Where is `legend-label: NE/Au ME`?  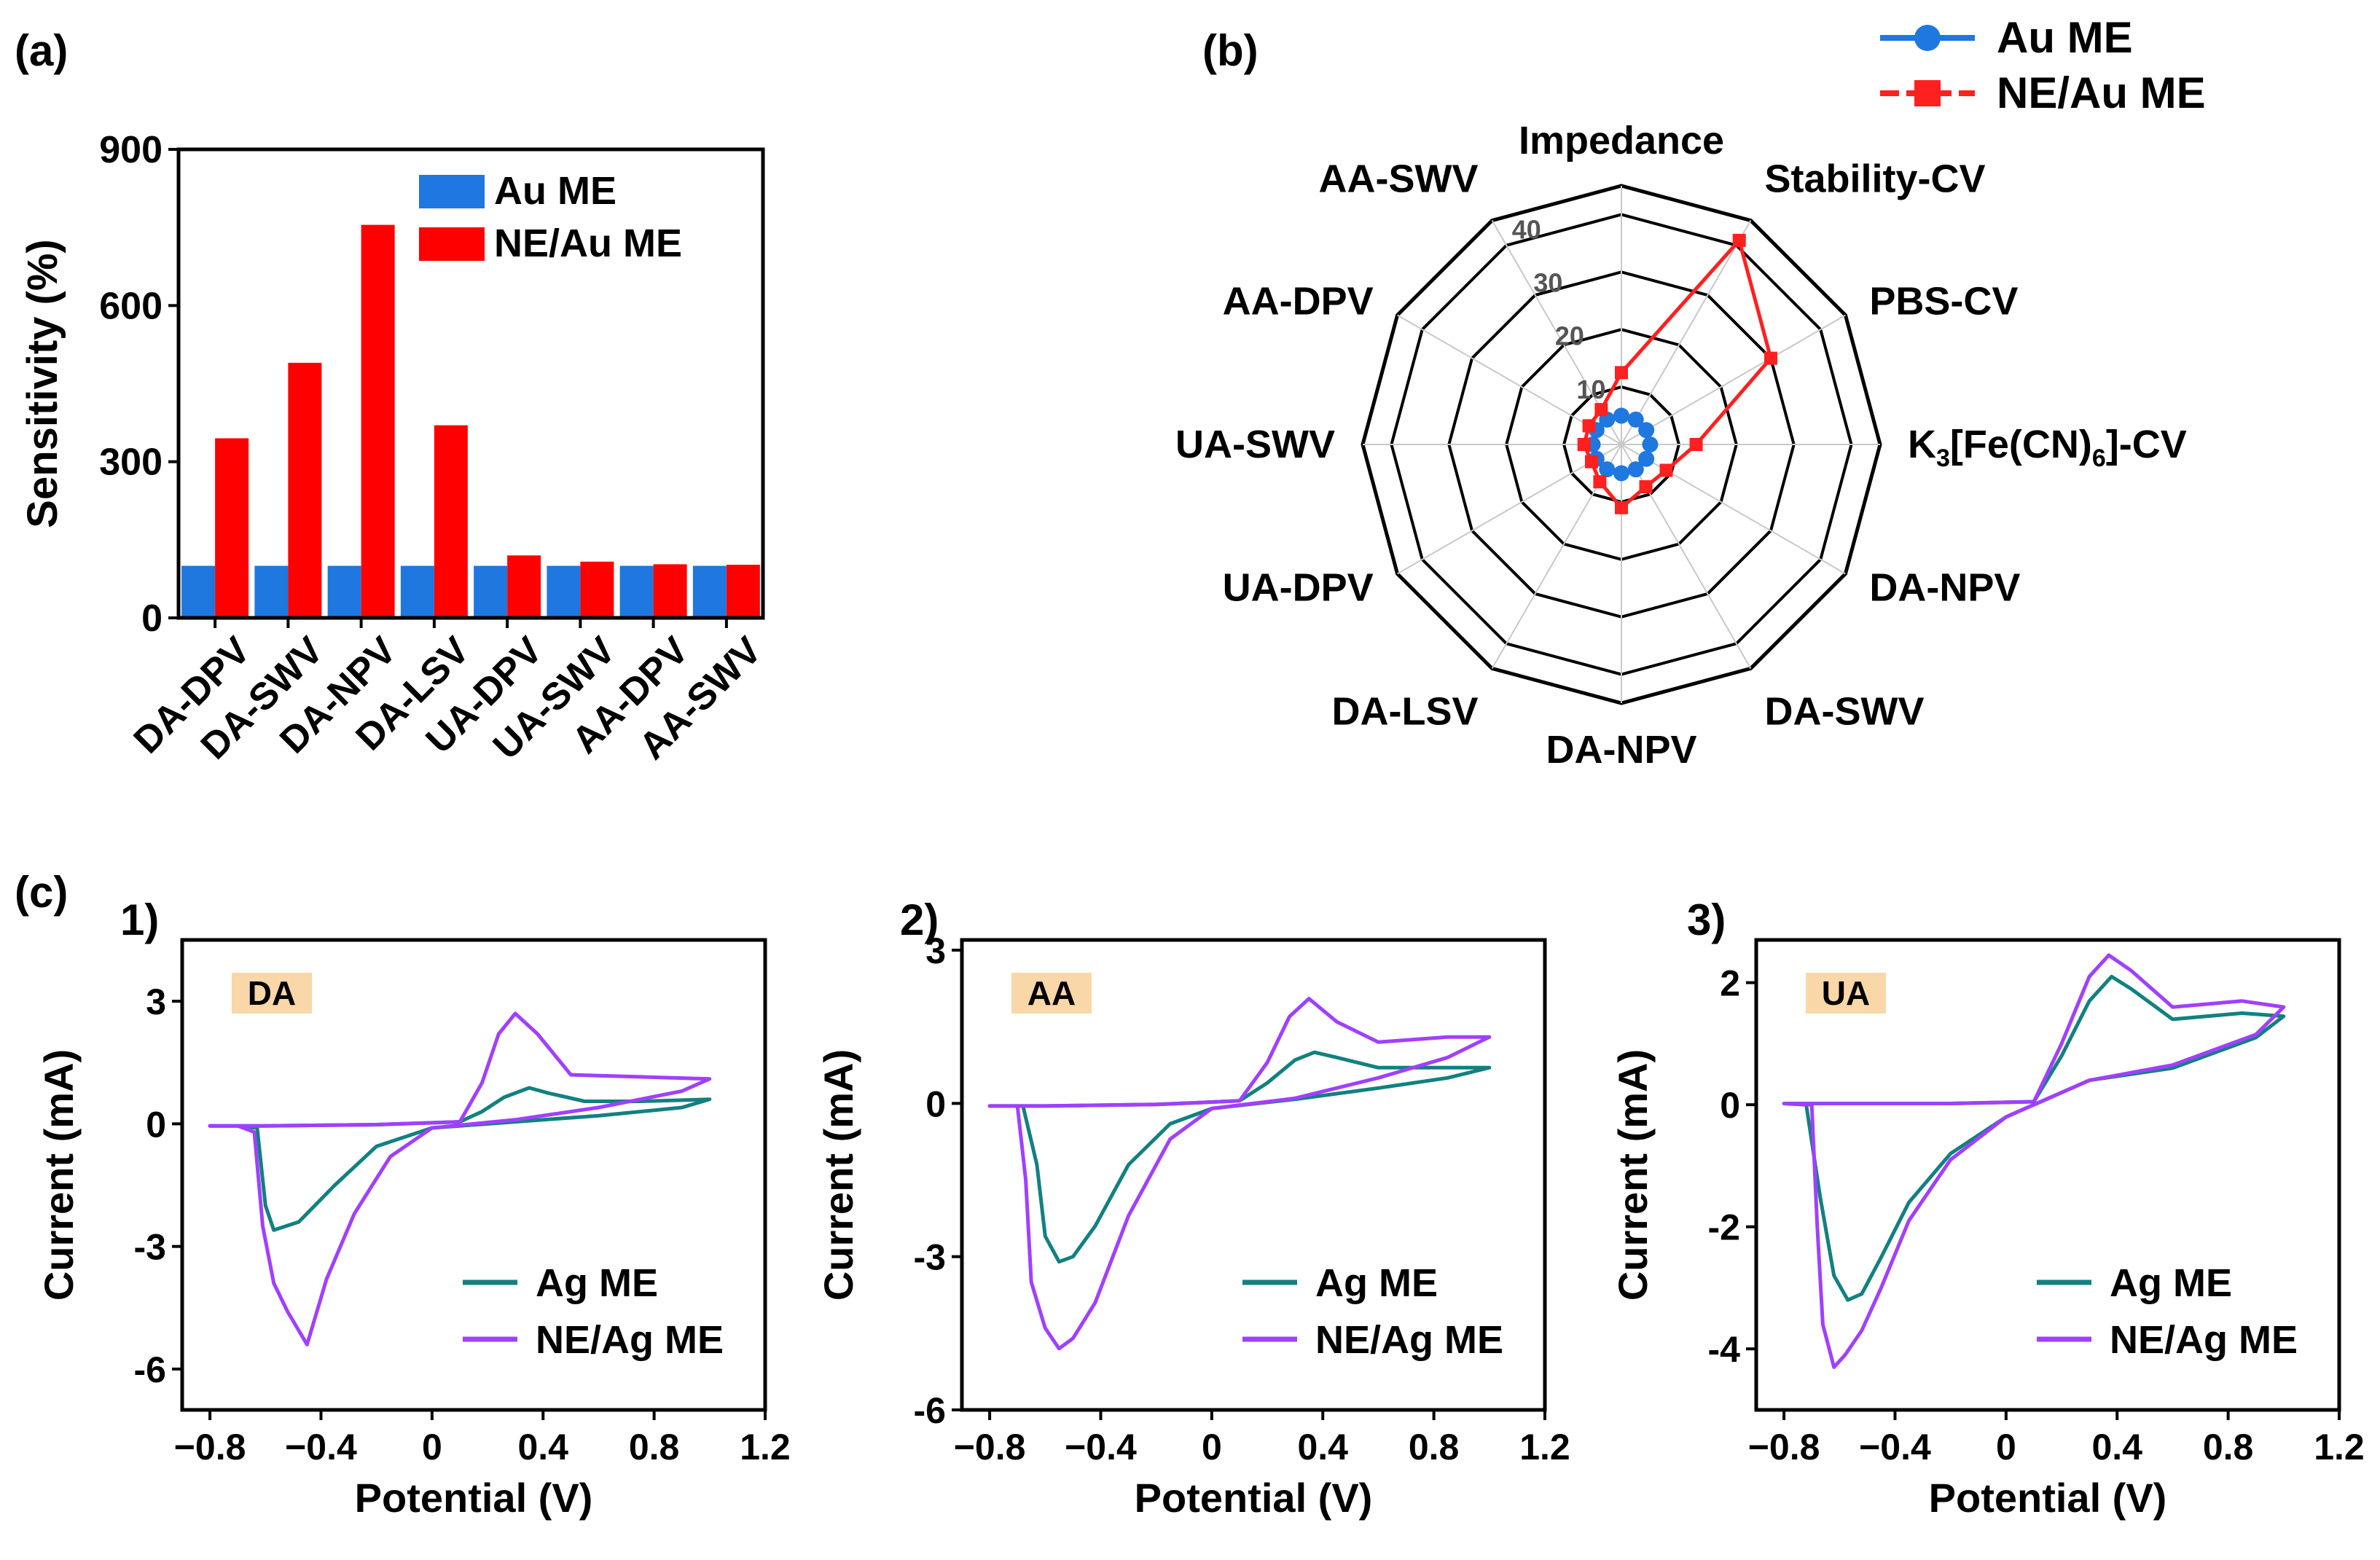 legend-label: NE/Au ME is located at coordinates (588, 243).